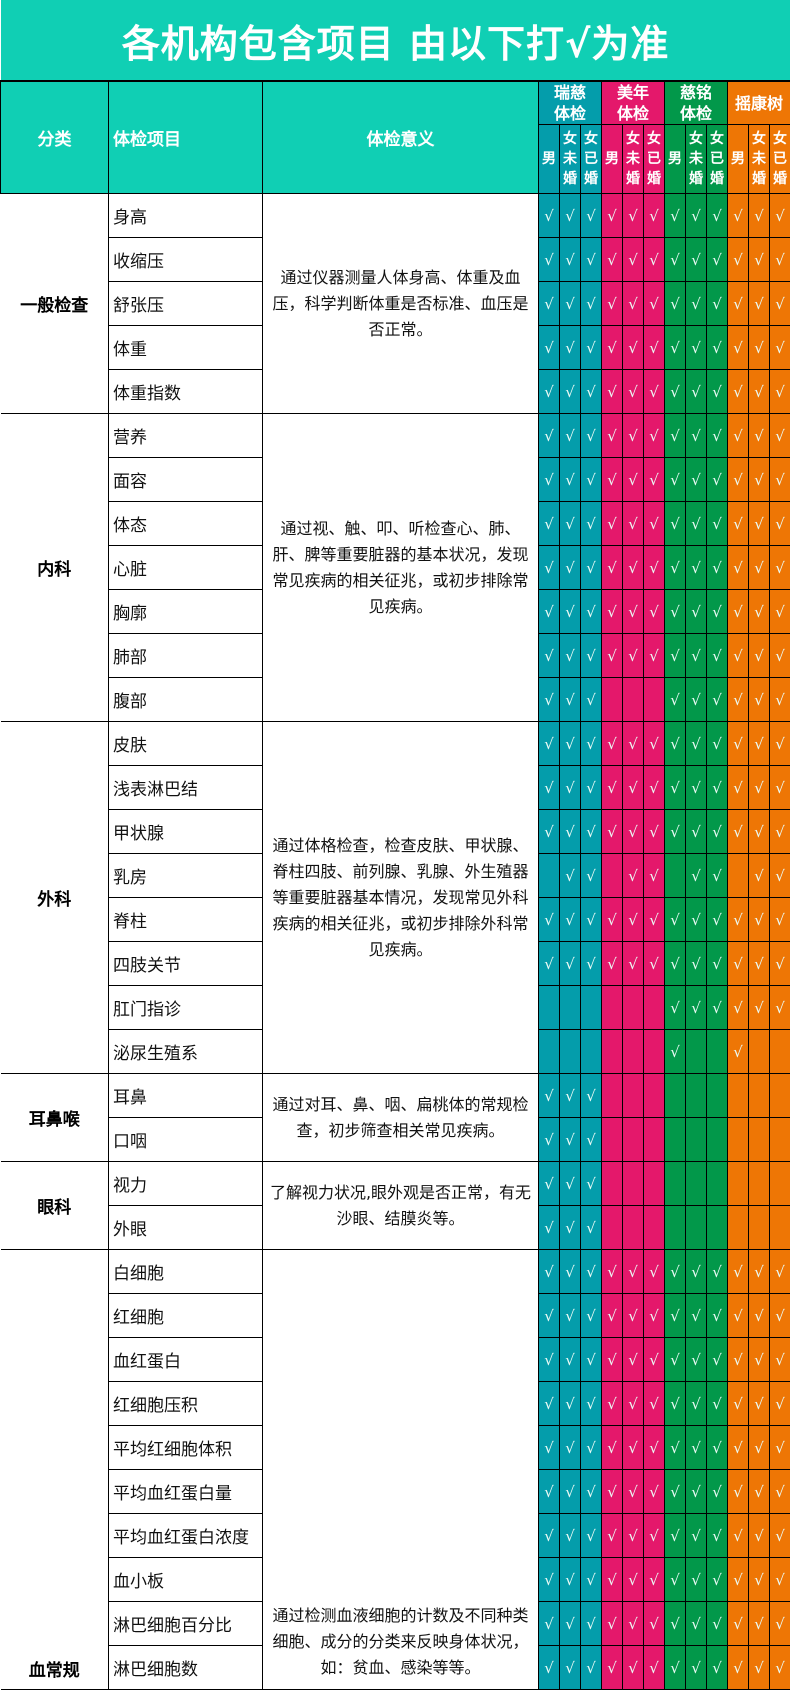 This screenshot has height=1702, width=790. I want to click on subheader: 男, so click(612, 159).